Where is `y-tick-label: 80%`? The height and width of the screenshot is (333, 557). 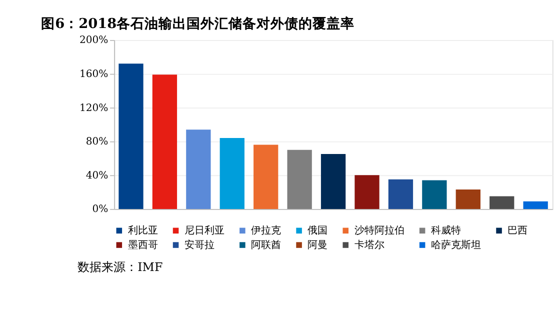
y-tick-label: 80% is located at coordinates (97, 142).